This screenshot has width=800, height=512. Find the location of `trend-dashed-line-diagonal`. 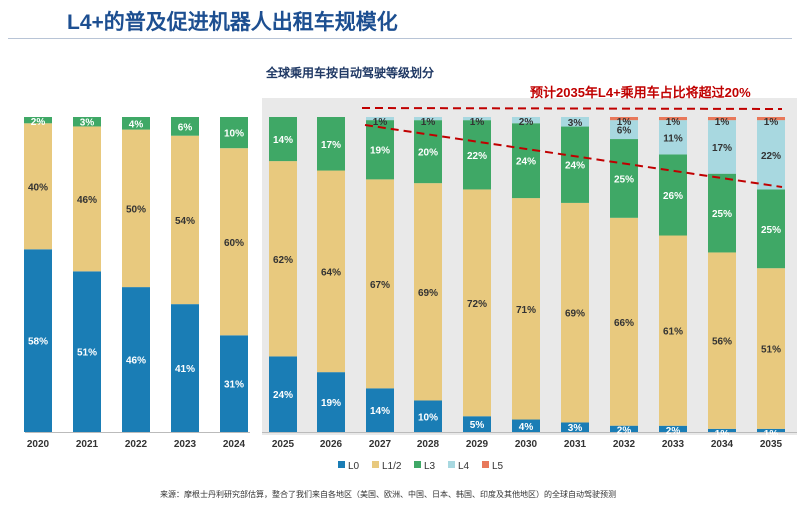

trend-dashed-line-diagonal is located at coordinates (573, 156).